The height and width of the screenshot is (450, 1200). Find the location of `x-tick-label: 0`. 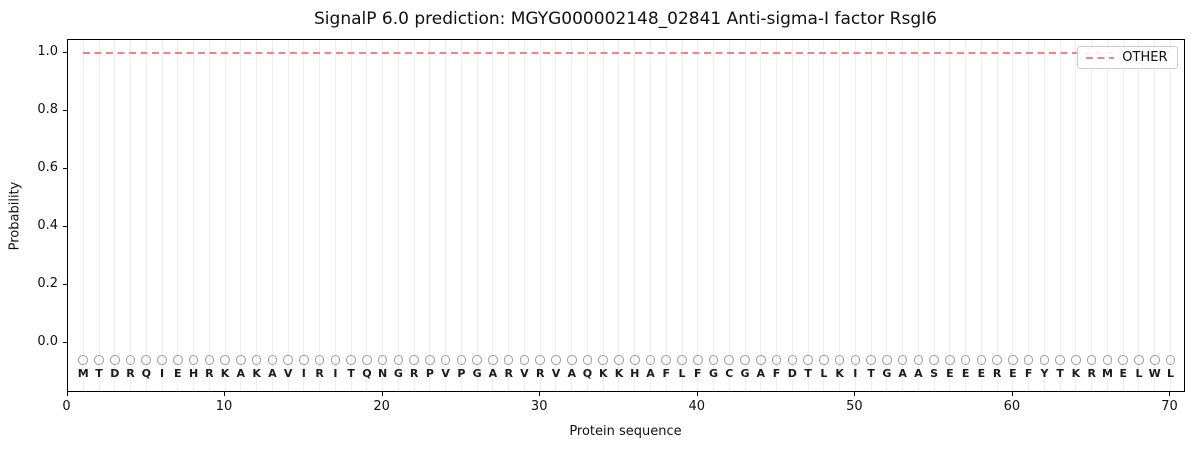

x-tick-label: 0 is located at coordinates (66, 406).